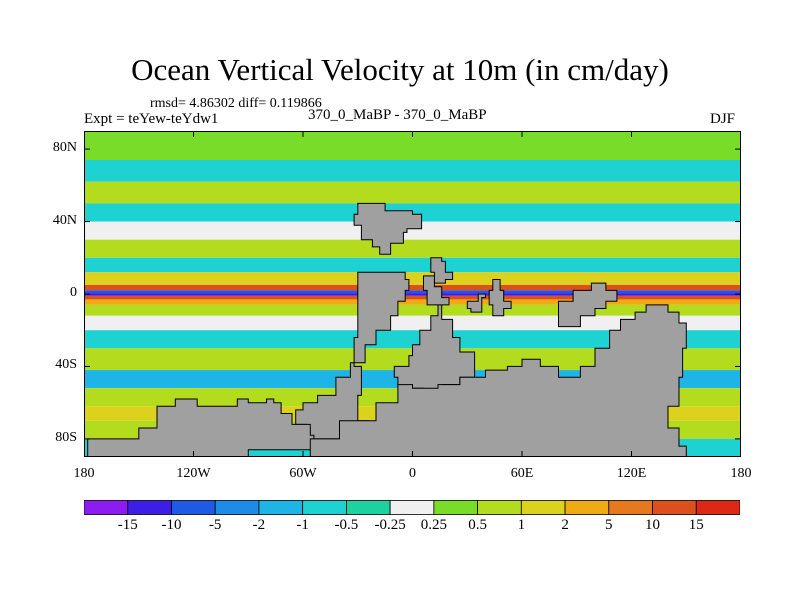 The height and width of the screenshot is (600, 800). I want to click on colorbar-label: 5, so click(609, 525).